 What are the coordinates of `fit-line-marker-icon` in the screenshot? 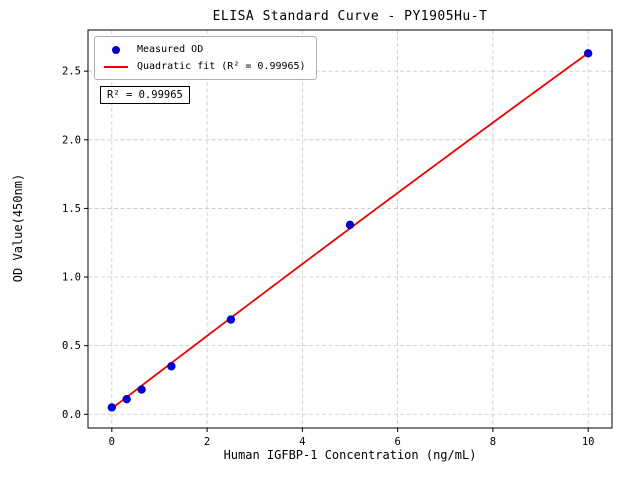 It's located at (116, 66).